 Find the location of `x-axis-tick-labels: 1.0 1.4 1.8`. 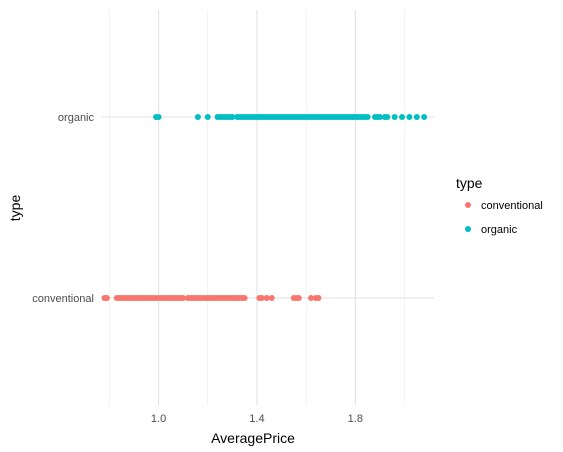

x-axis-tick-labels: 1.0 1.4 1.8 is located at coordinates (257, 419).